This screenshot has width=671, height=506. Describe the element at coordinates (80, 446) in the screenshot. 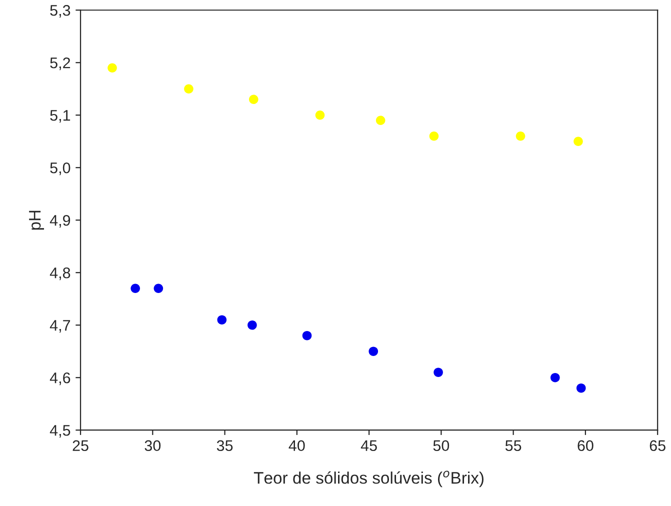

I see `x-tick-label: 25` at that location.